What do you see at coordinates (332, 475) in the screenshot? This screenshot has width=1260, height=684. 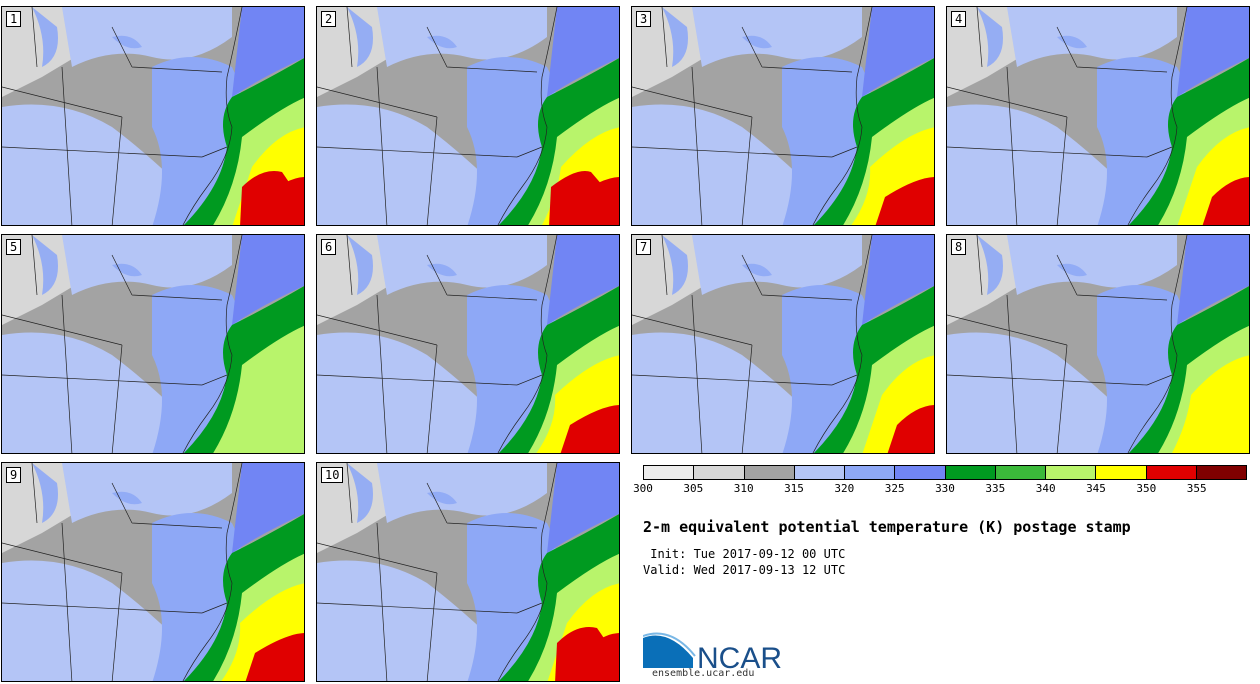 I see `panel-number: 10` at bounding box center [332, 475].